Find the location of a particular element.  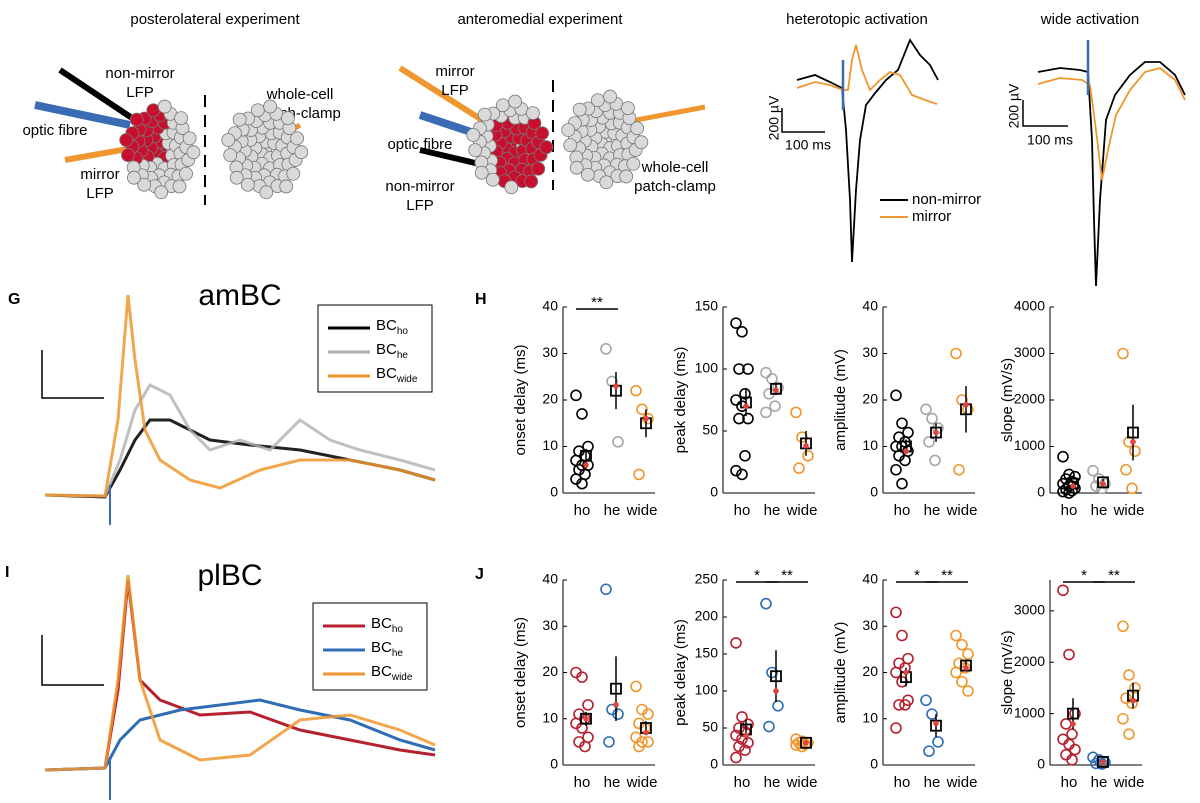

scale-bar is located at coordinates (803, 120).